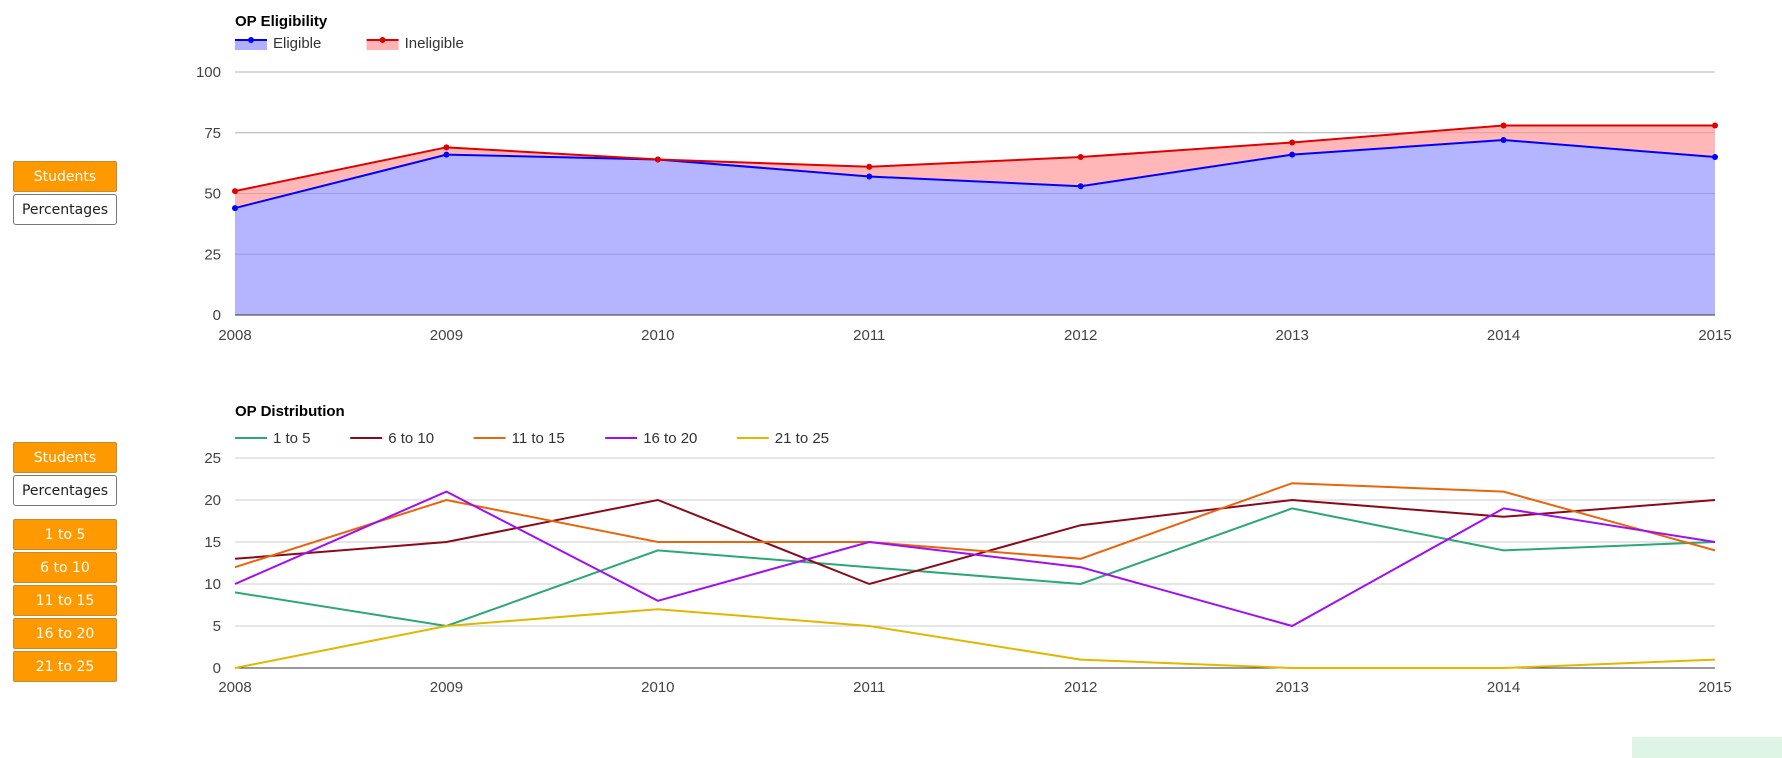 This screenshot has height=758, width=1782. I want to click on legend-item-16-to-20: 16 to 20, so click(651, 438).